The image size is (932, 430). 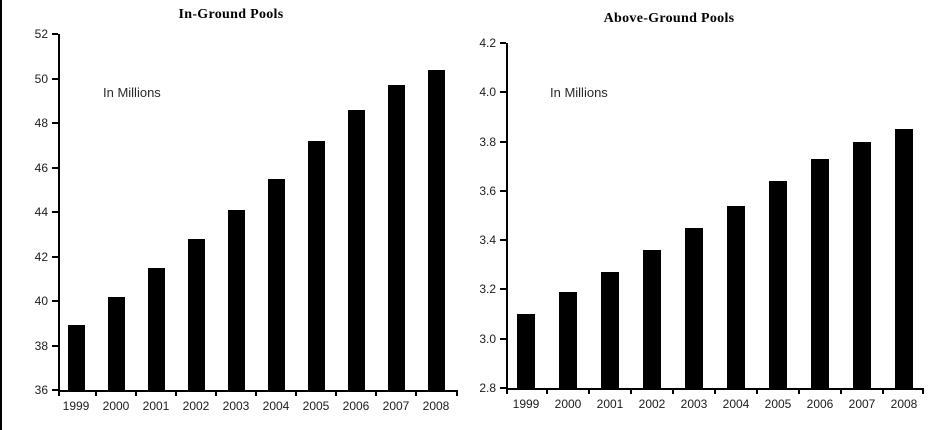 I want to click on y-tick-label: 46, so click(x=41, y=167).